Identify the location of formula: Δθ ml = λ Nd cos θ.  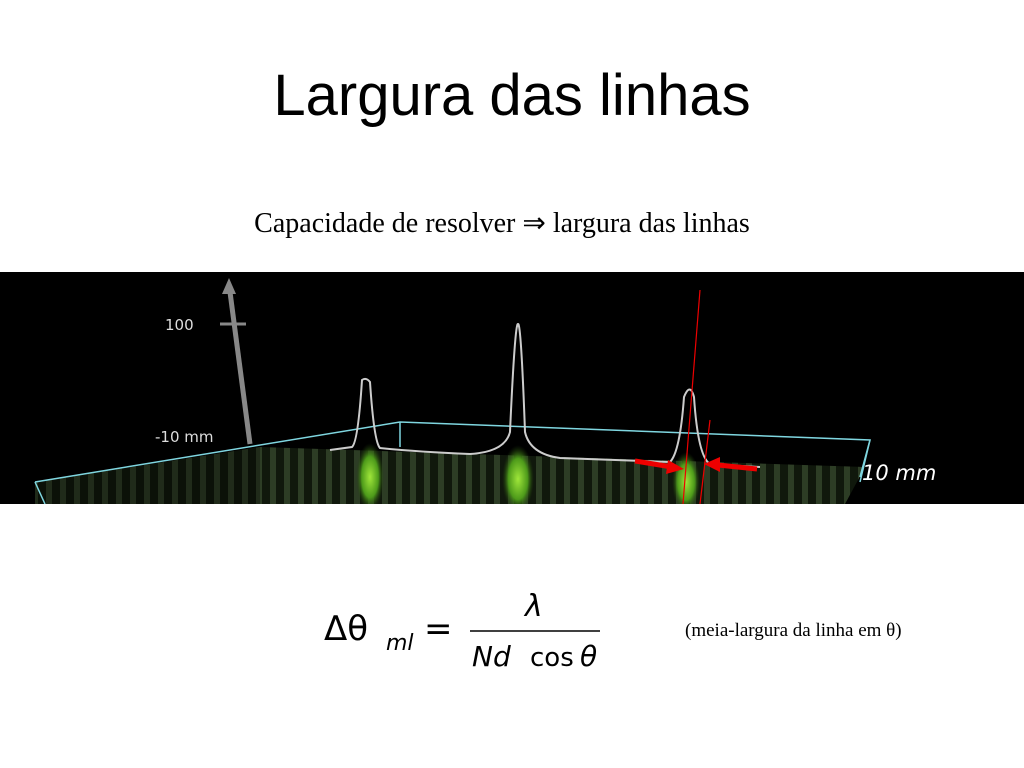
(462, 631).